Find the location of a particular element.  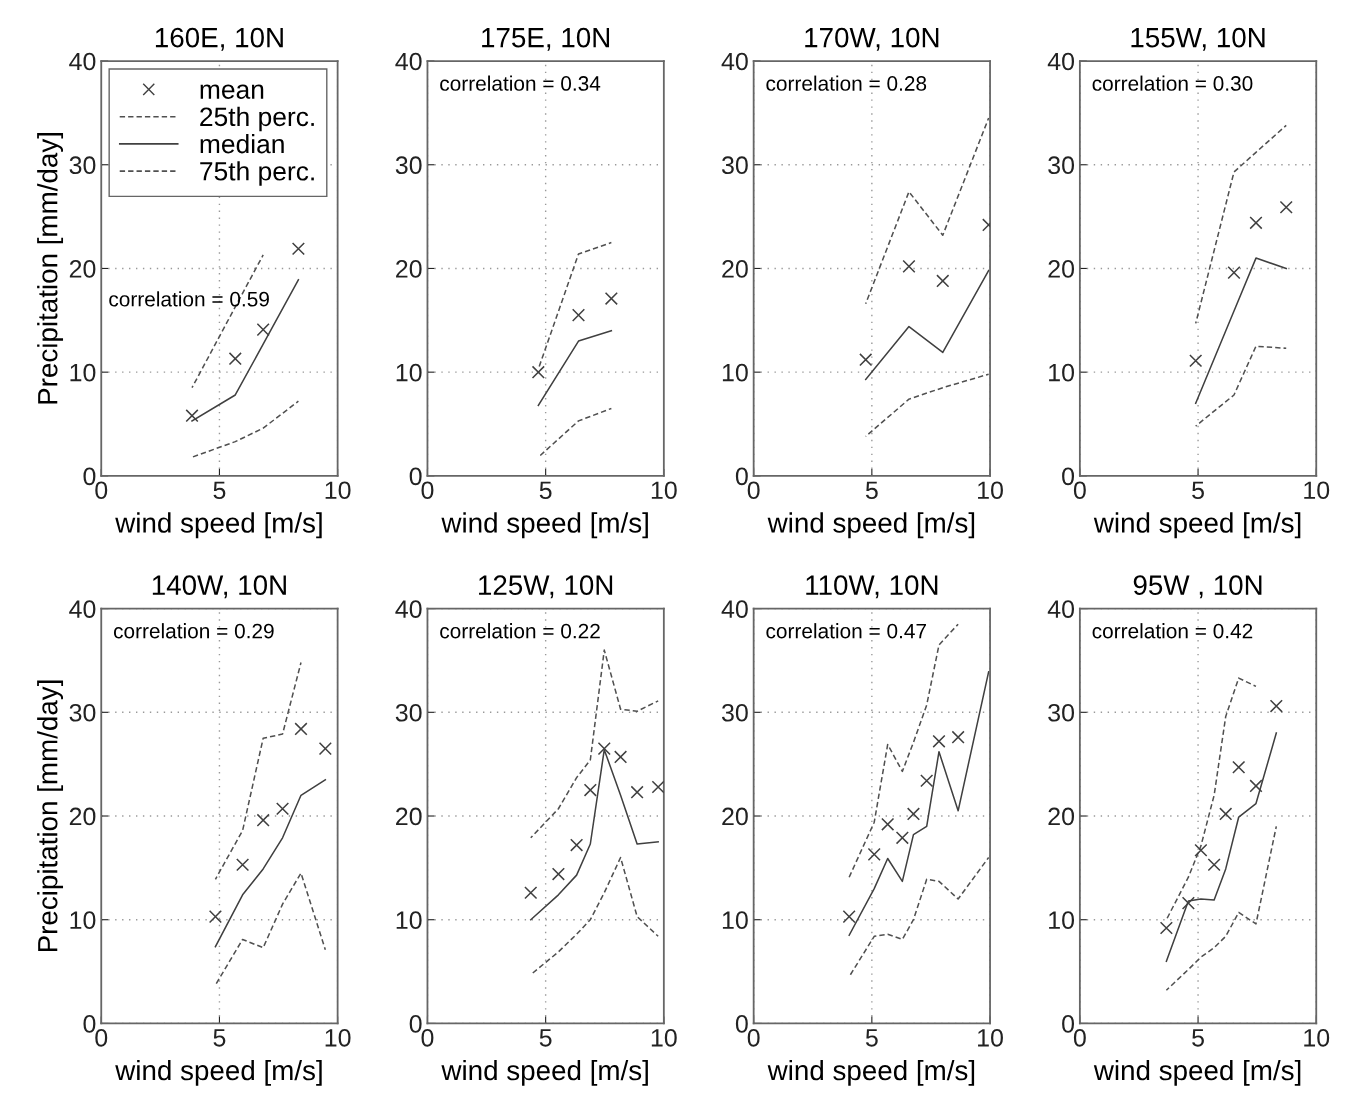

chart-title: 170W, 10N is located at coordinates (872, 39).